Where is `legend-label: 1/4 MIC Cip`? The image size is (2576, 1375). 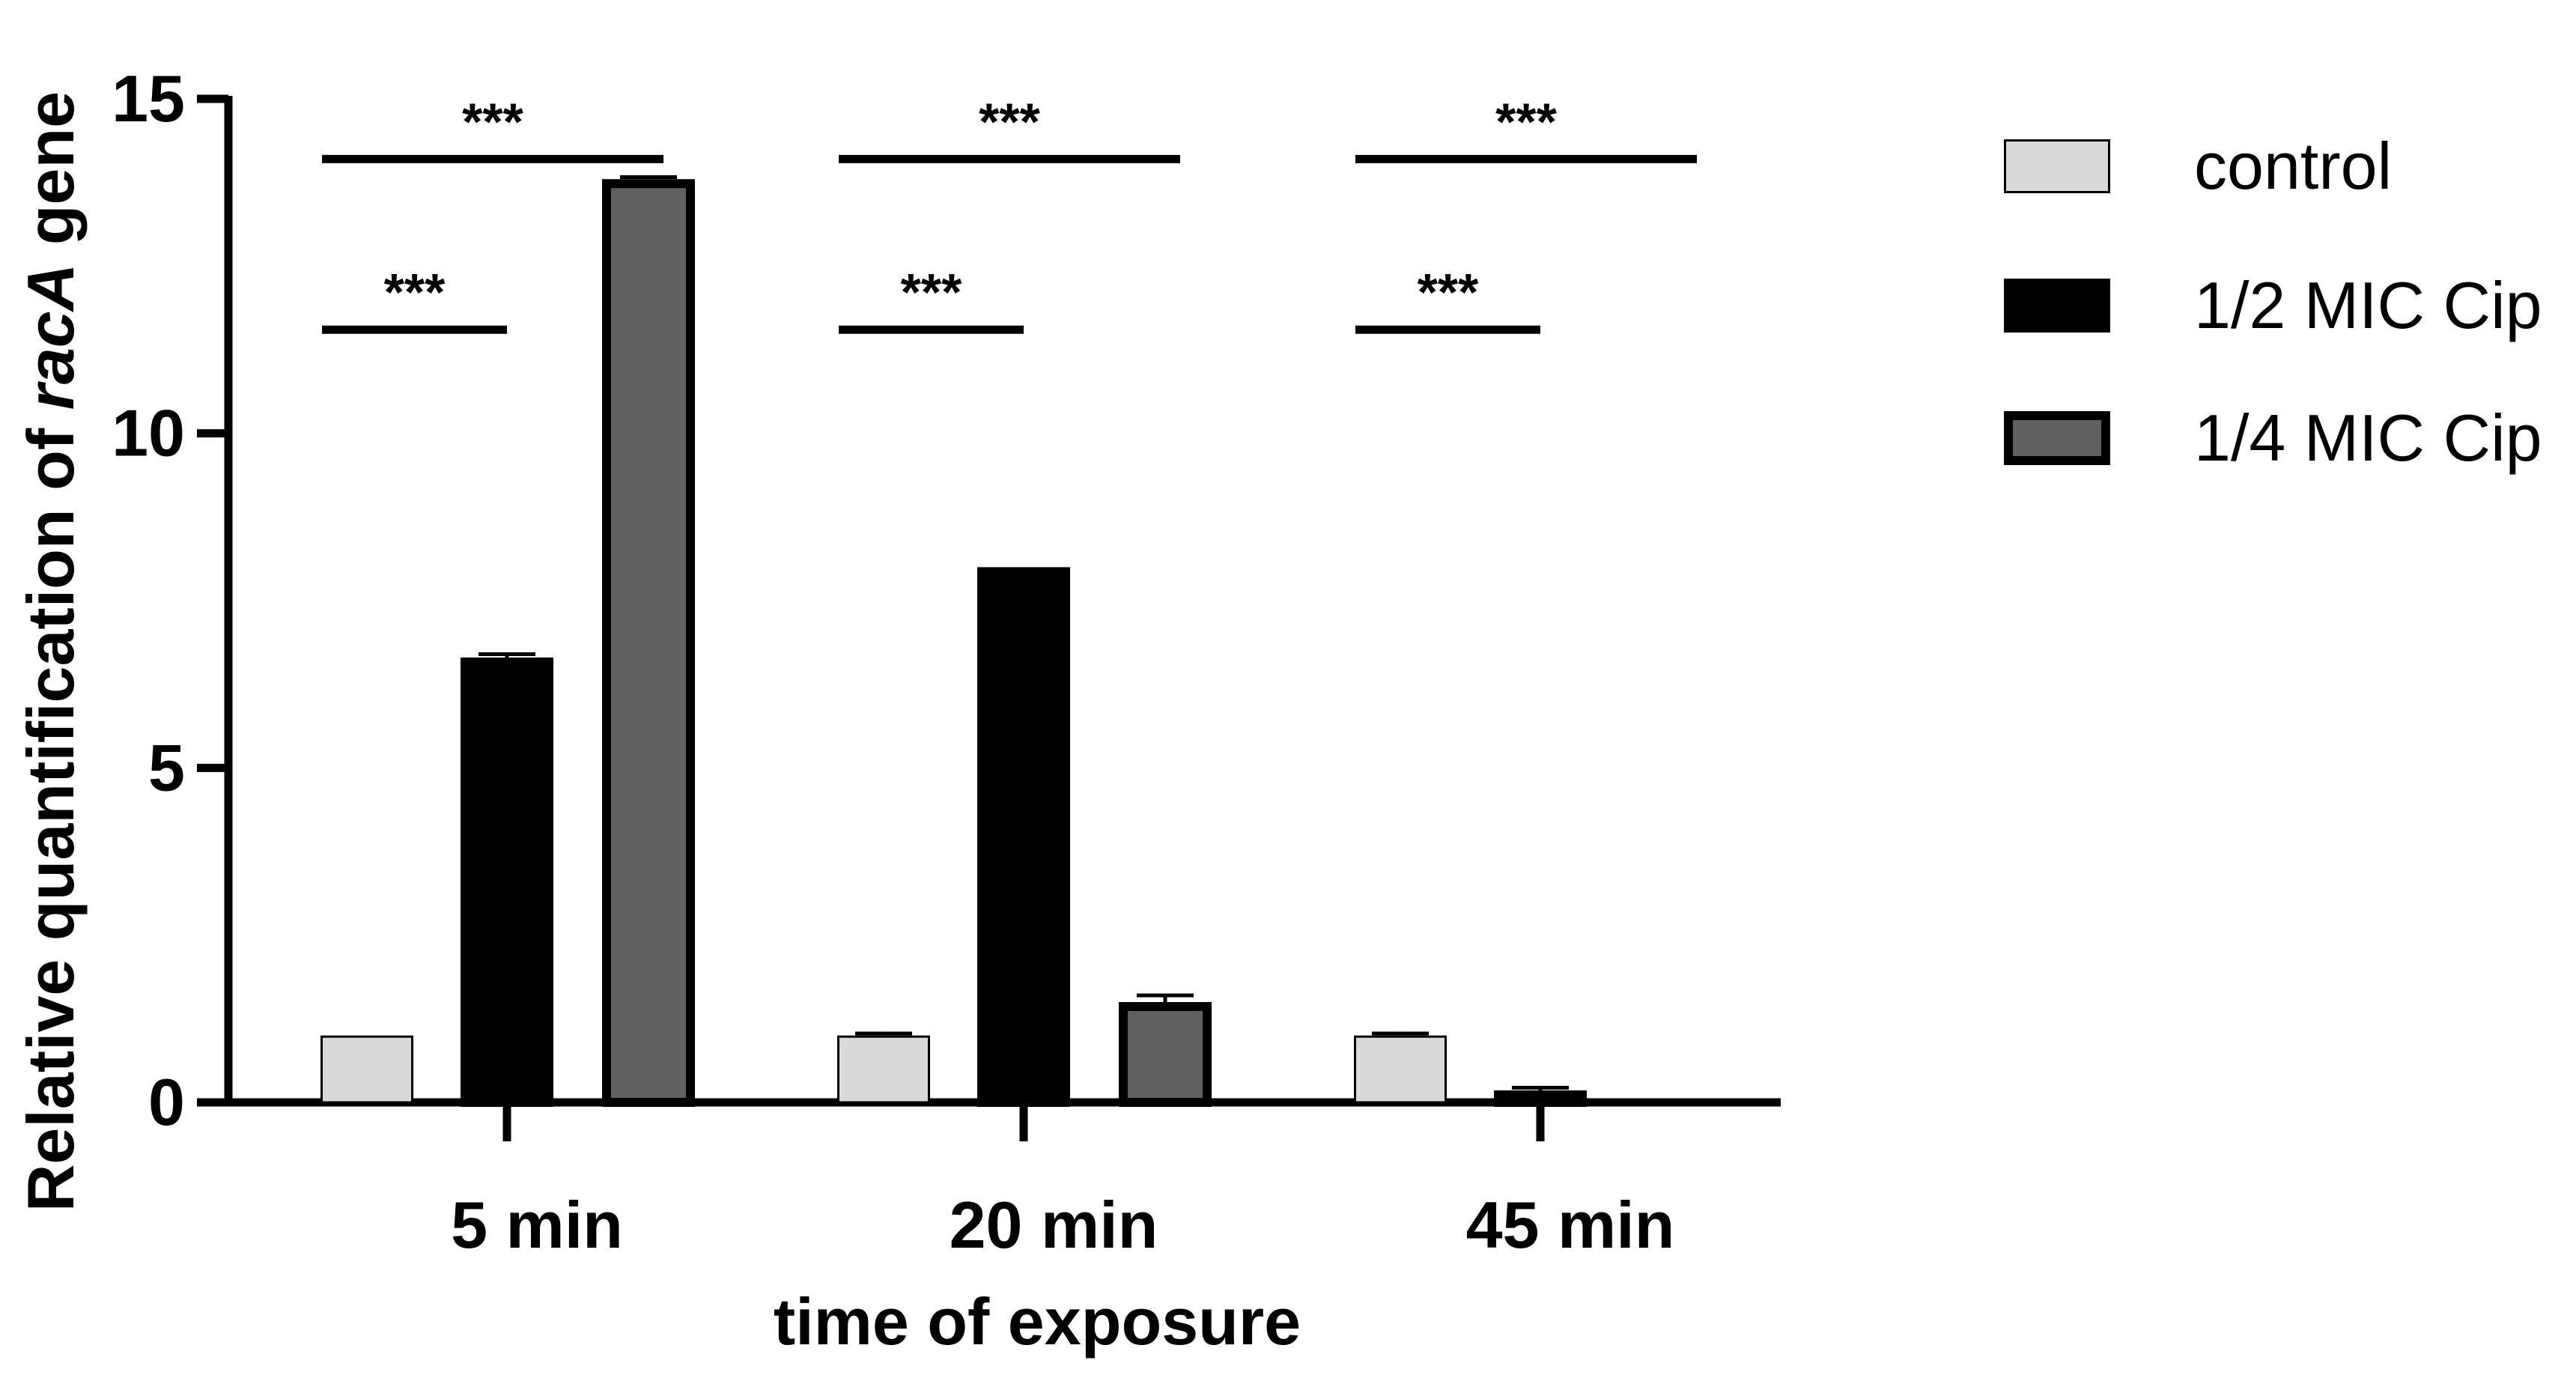
legend-label: 1/4 MIC Cip is located at coordinates (2368, 438).